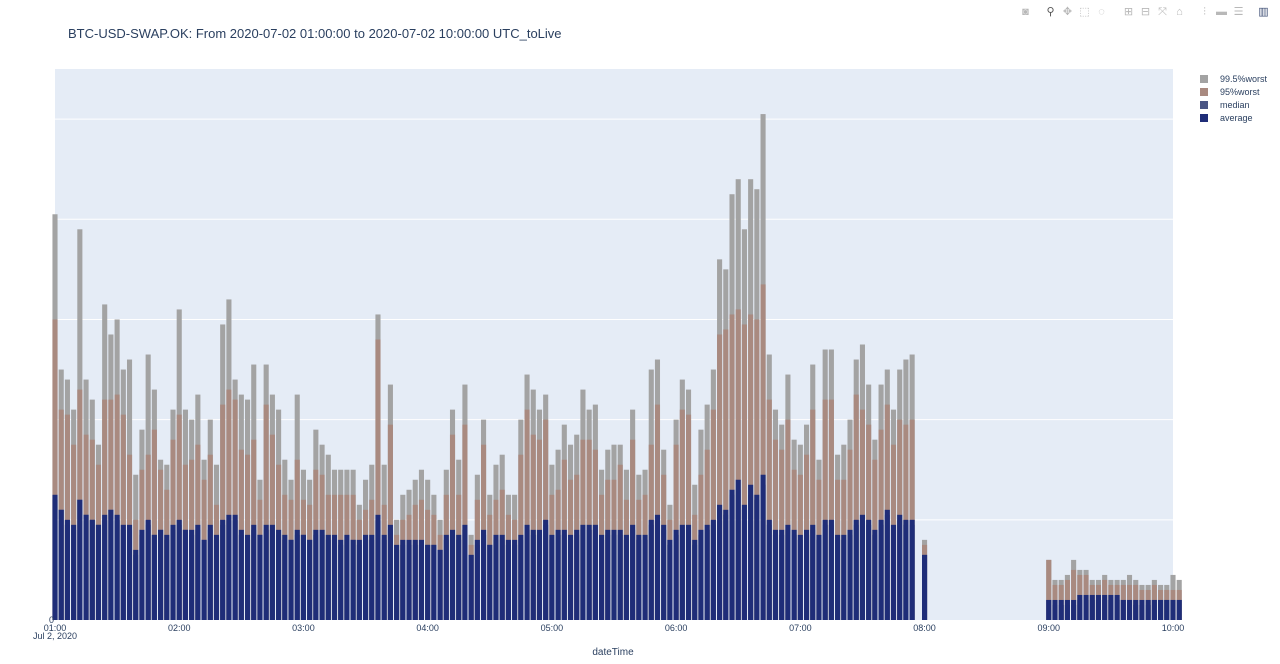 The width and height of the screenshot is (1280, 664). Describe the element at coordinates (1179, 12) in the screenshot. I see `home-icon: ⌂` at that location.